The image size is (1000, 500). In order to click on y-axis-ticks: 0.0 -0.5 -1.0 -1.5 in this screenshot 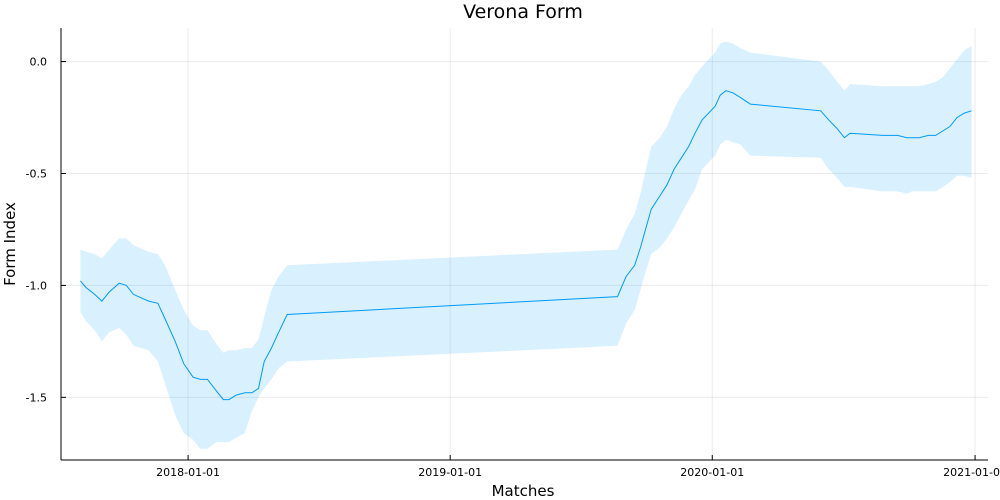, I will do `click(46, 230)`.